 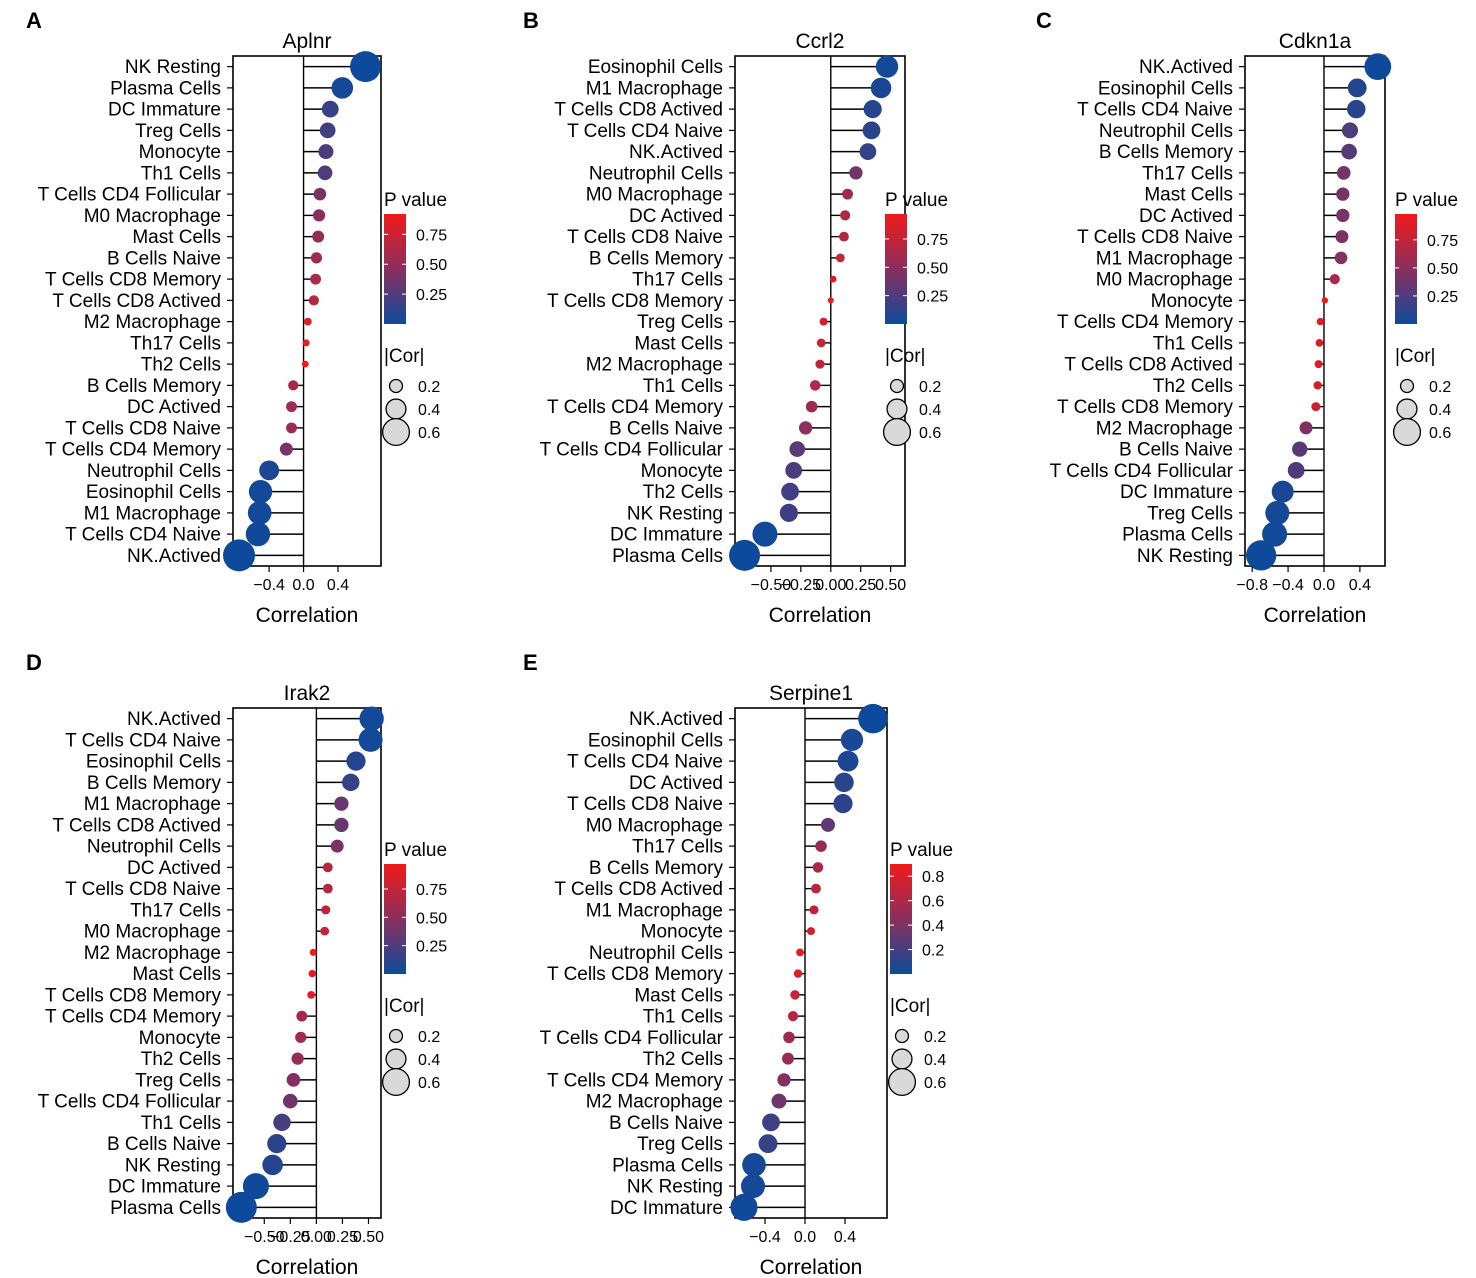 What do you see at coordinates (1155, 110) in the screenshot?
I see `y-tick-label: T Cells CD4 Naive` at bounding box center [1155, 110].